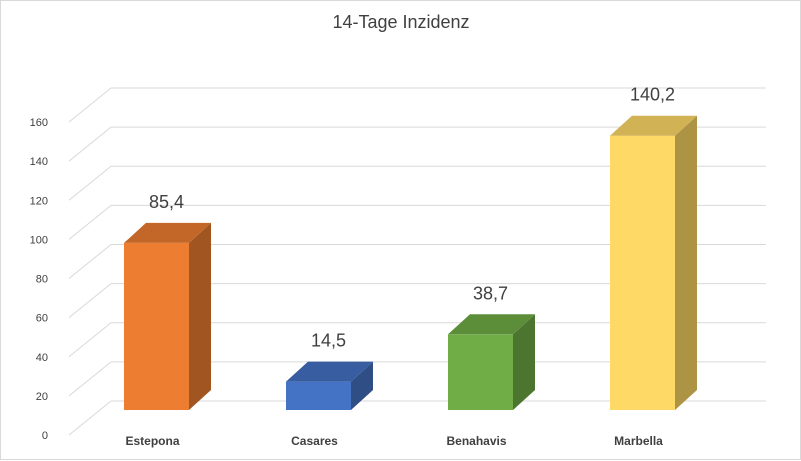  I want to click on y-tick-label: 100, so click(39, 240).